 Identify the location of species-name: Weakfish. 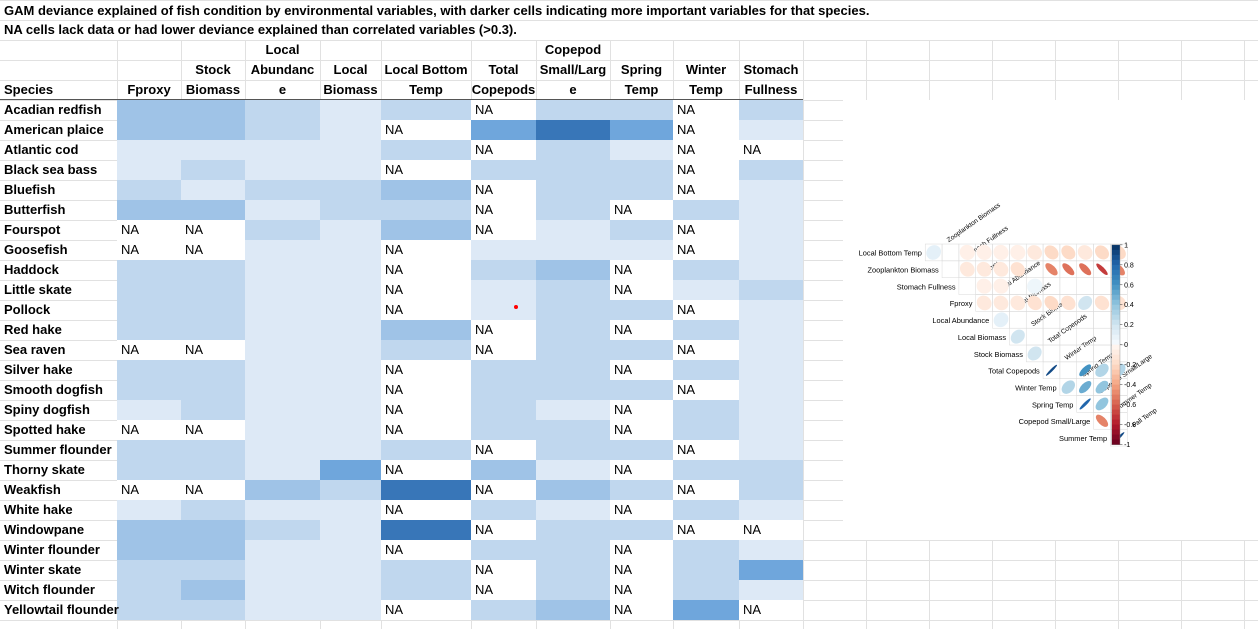
(32, 489).